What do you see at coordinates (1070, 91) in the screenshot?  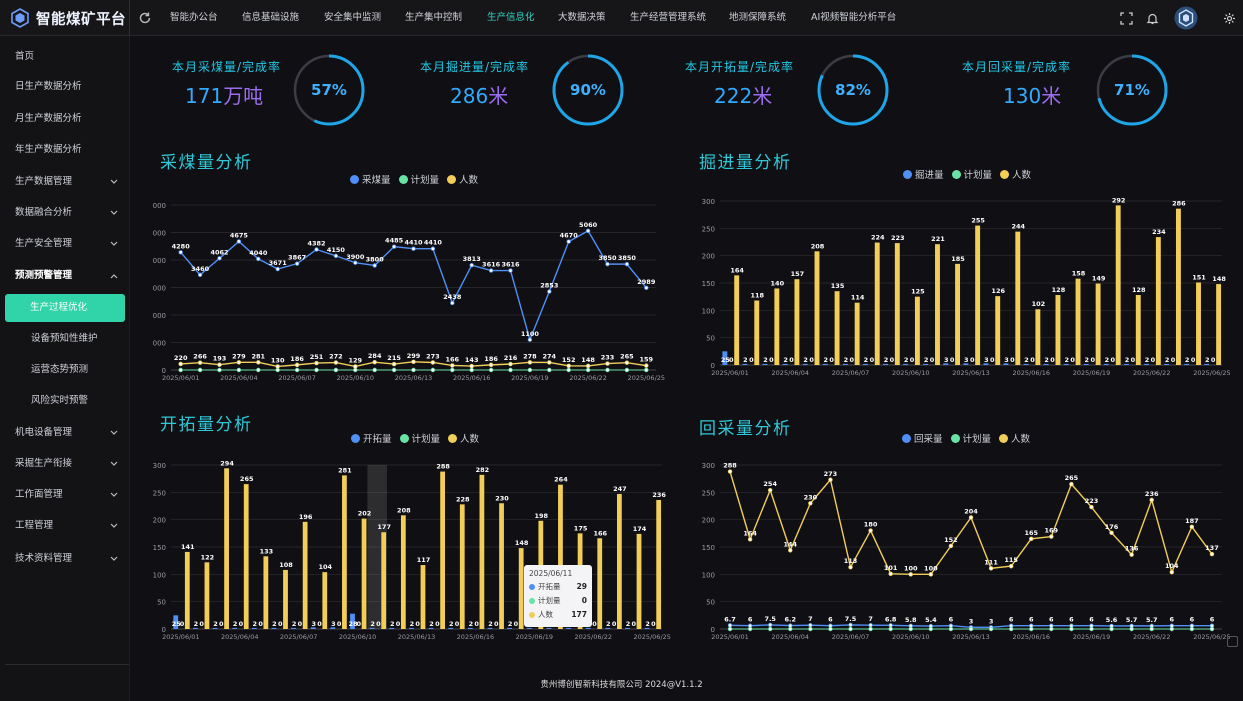 I see `kpi-card: 本月回采量/完成率 130米 71%` at bounding box center [1070, 91].